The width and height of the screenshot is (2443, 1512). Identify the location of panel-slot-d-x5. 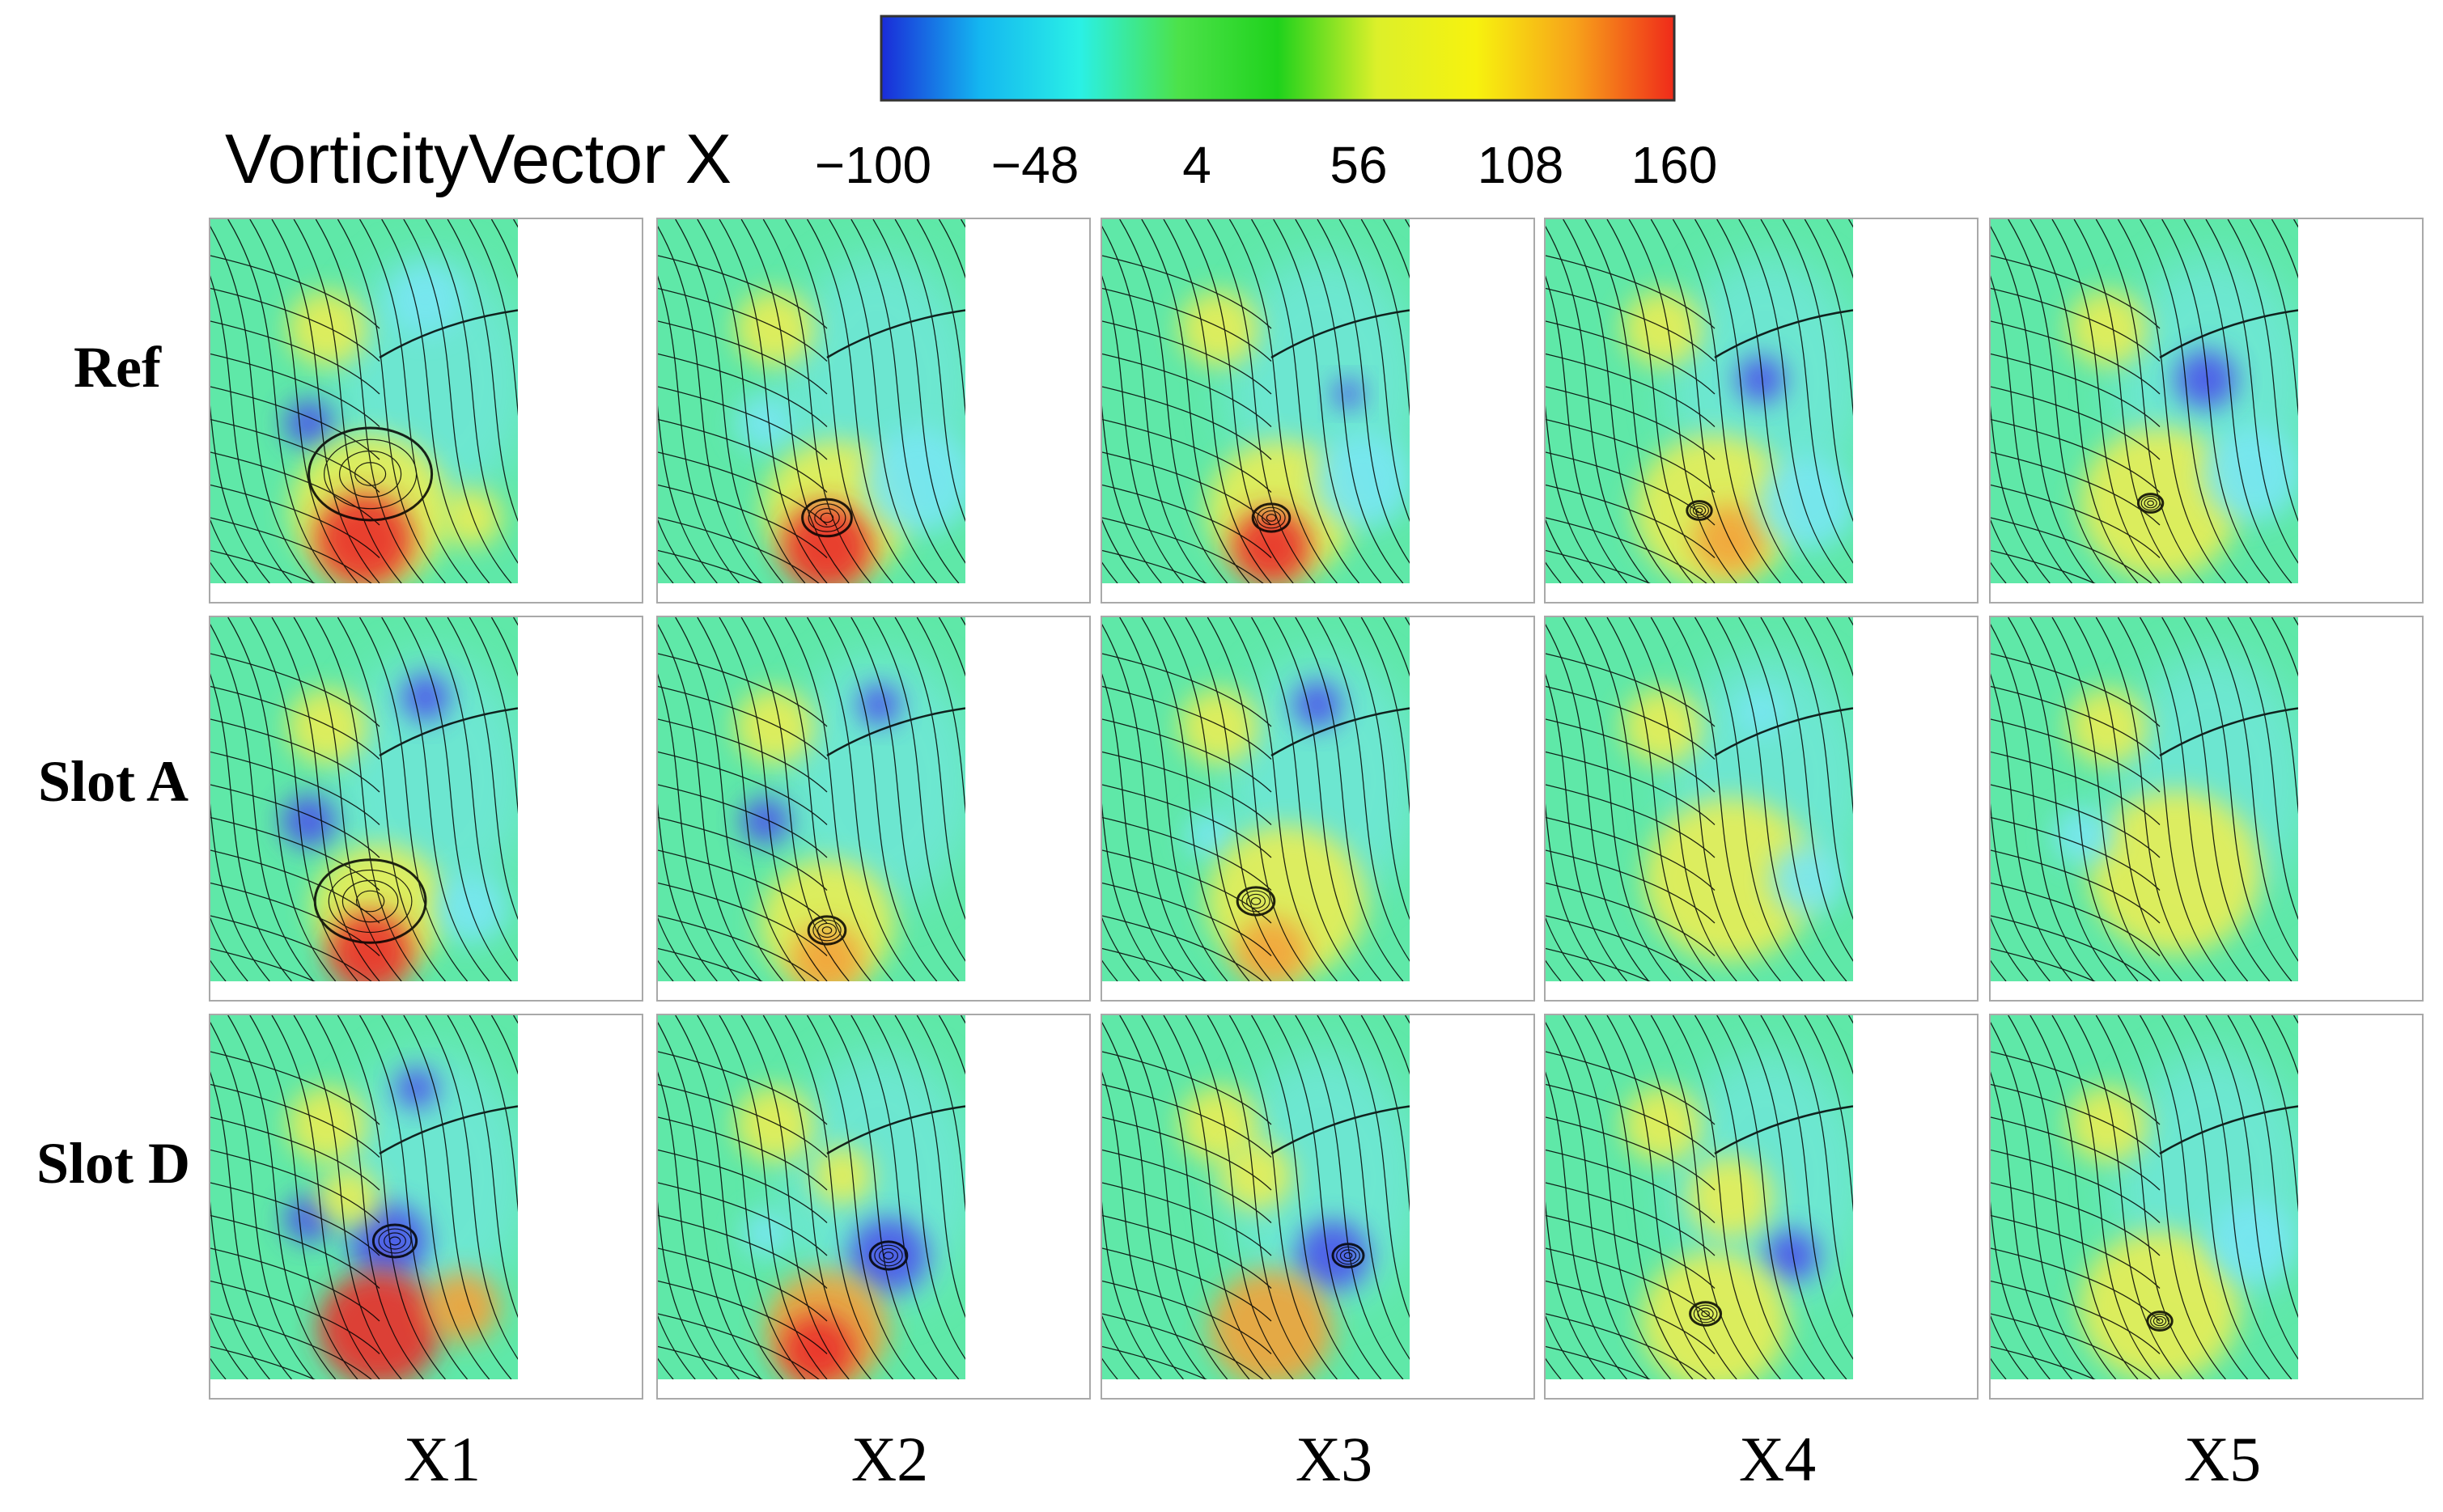
(2206, 1207).